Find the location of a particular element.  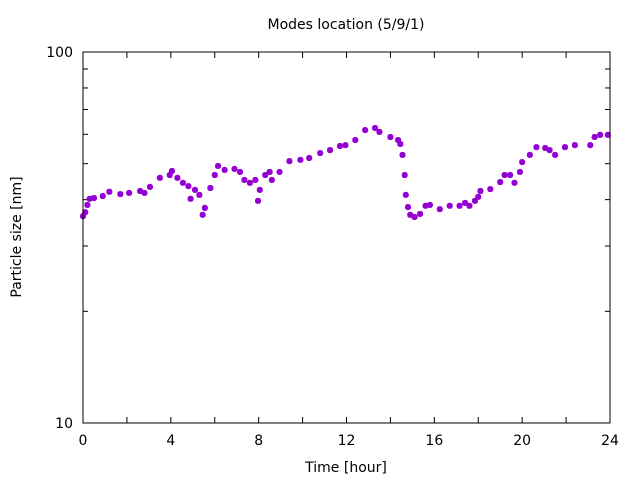

x-tick-label: 24 is located at coordinates (610, 441).